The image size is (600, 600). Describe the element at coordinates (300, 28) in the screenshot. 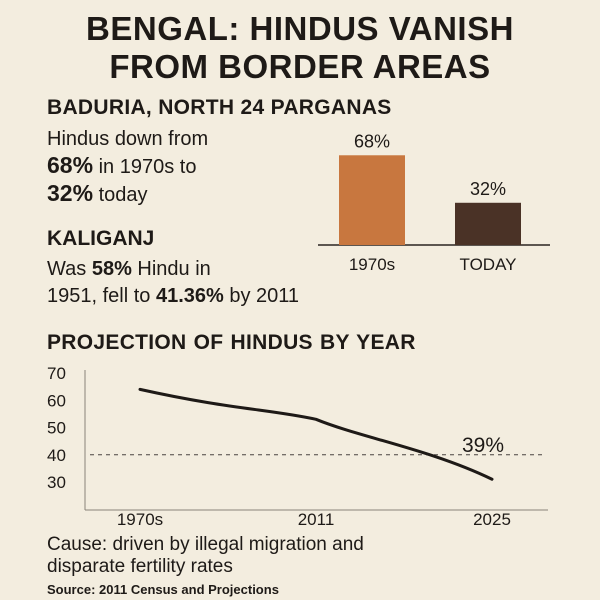

I see `title-line-1: BENGAL: HINDUS VANISH` at that location.